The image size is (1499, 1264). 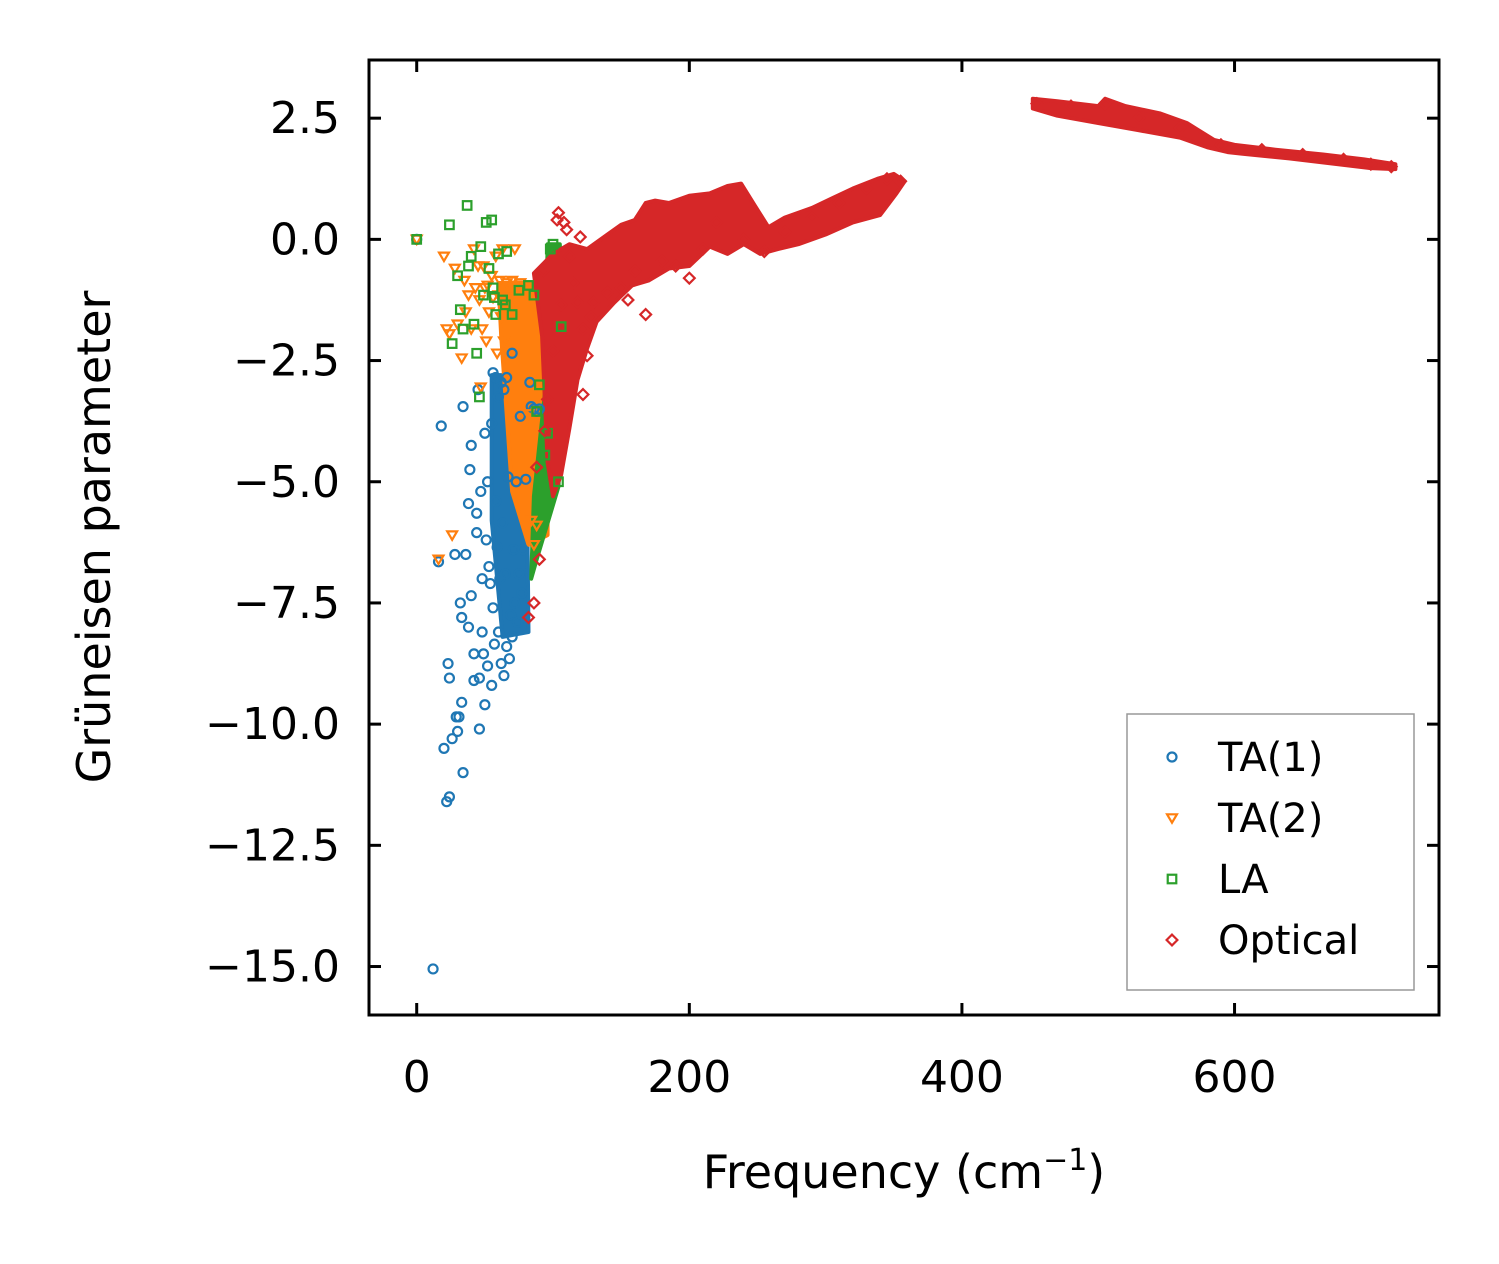 I want to click on y-axis-label: Grüneisen parameter, so click(x=94, y=536).